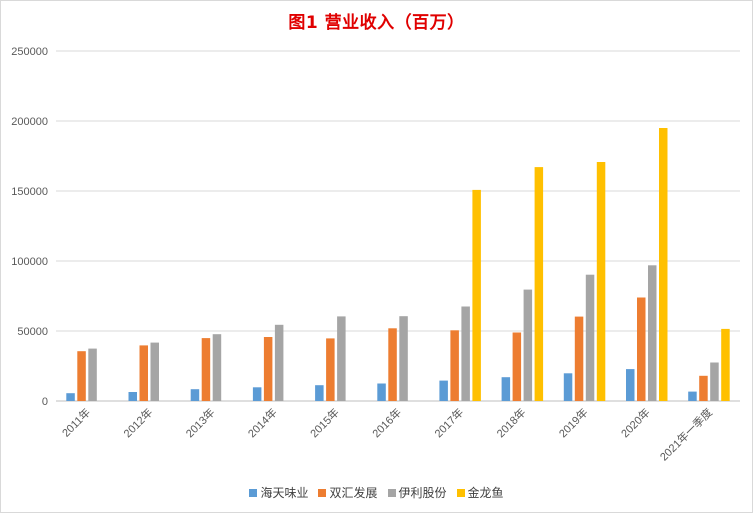 Image resolution: width=753 pixels, height=513 pixels. What do you see at coordinates (324, 422) in the screenshot?
I see `x-tick-label: 2015年` at bounding box center [324, 422].